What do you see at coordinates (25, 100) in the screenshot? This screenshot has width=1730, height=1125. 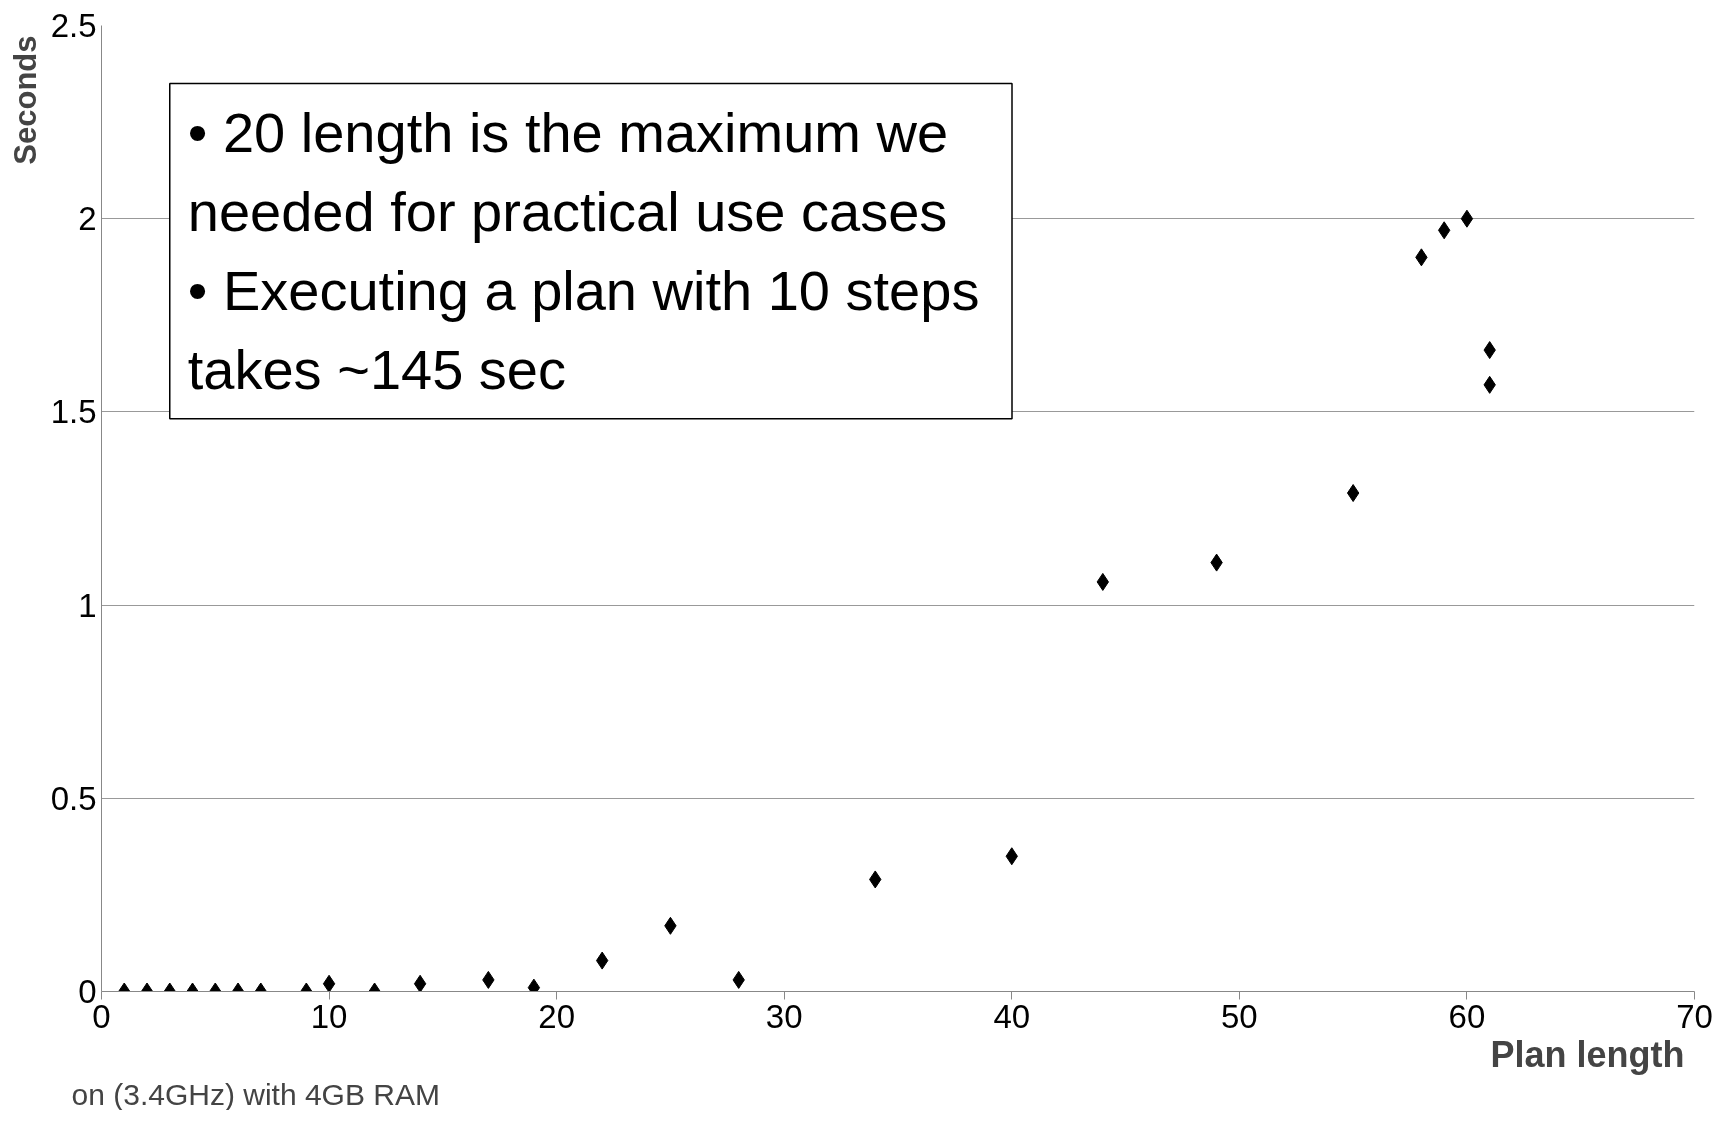 I see `y-axis-title: Seconds` at bounding box center [25, 100].